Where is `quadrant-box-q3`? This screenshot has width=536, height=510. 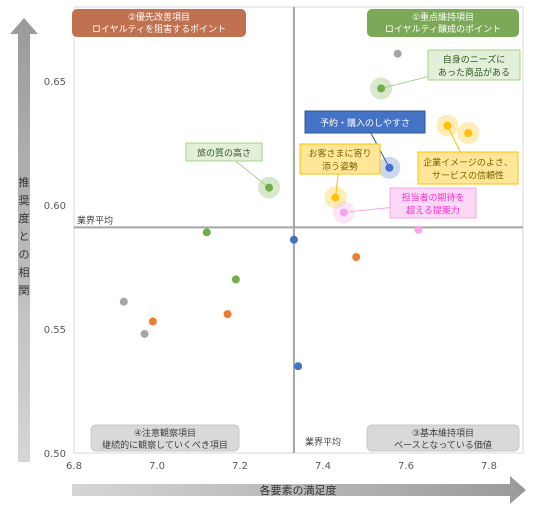
quadrant-box-q3 is located at coordinates (443, 438).